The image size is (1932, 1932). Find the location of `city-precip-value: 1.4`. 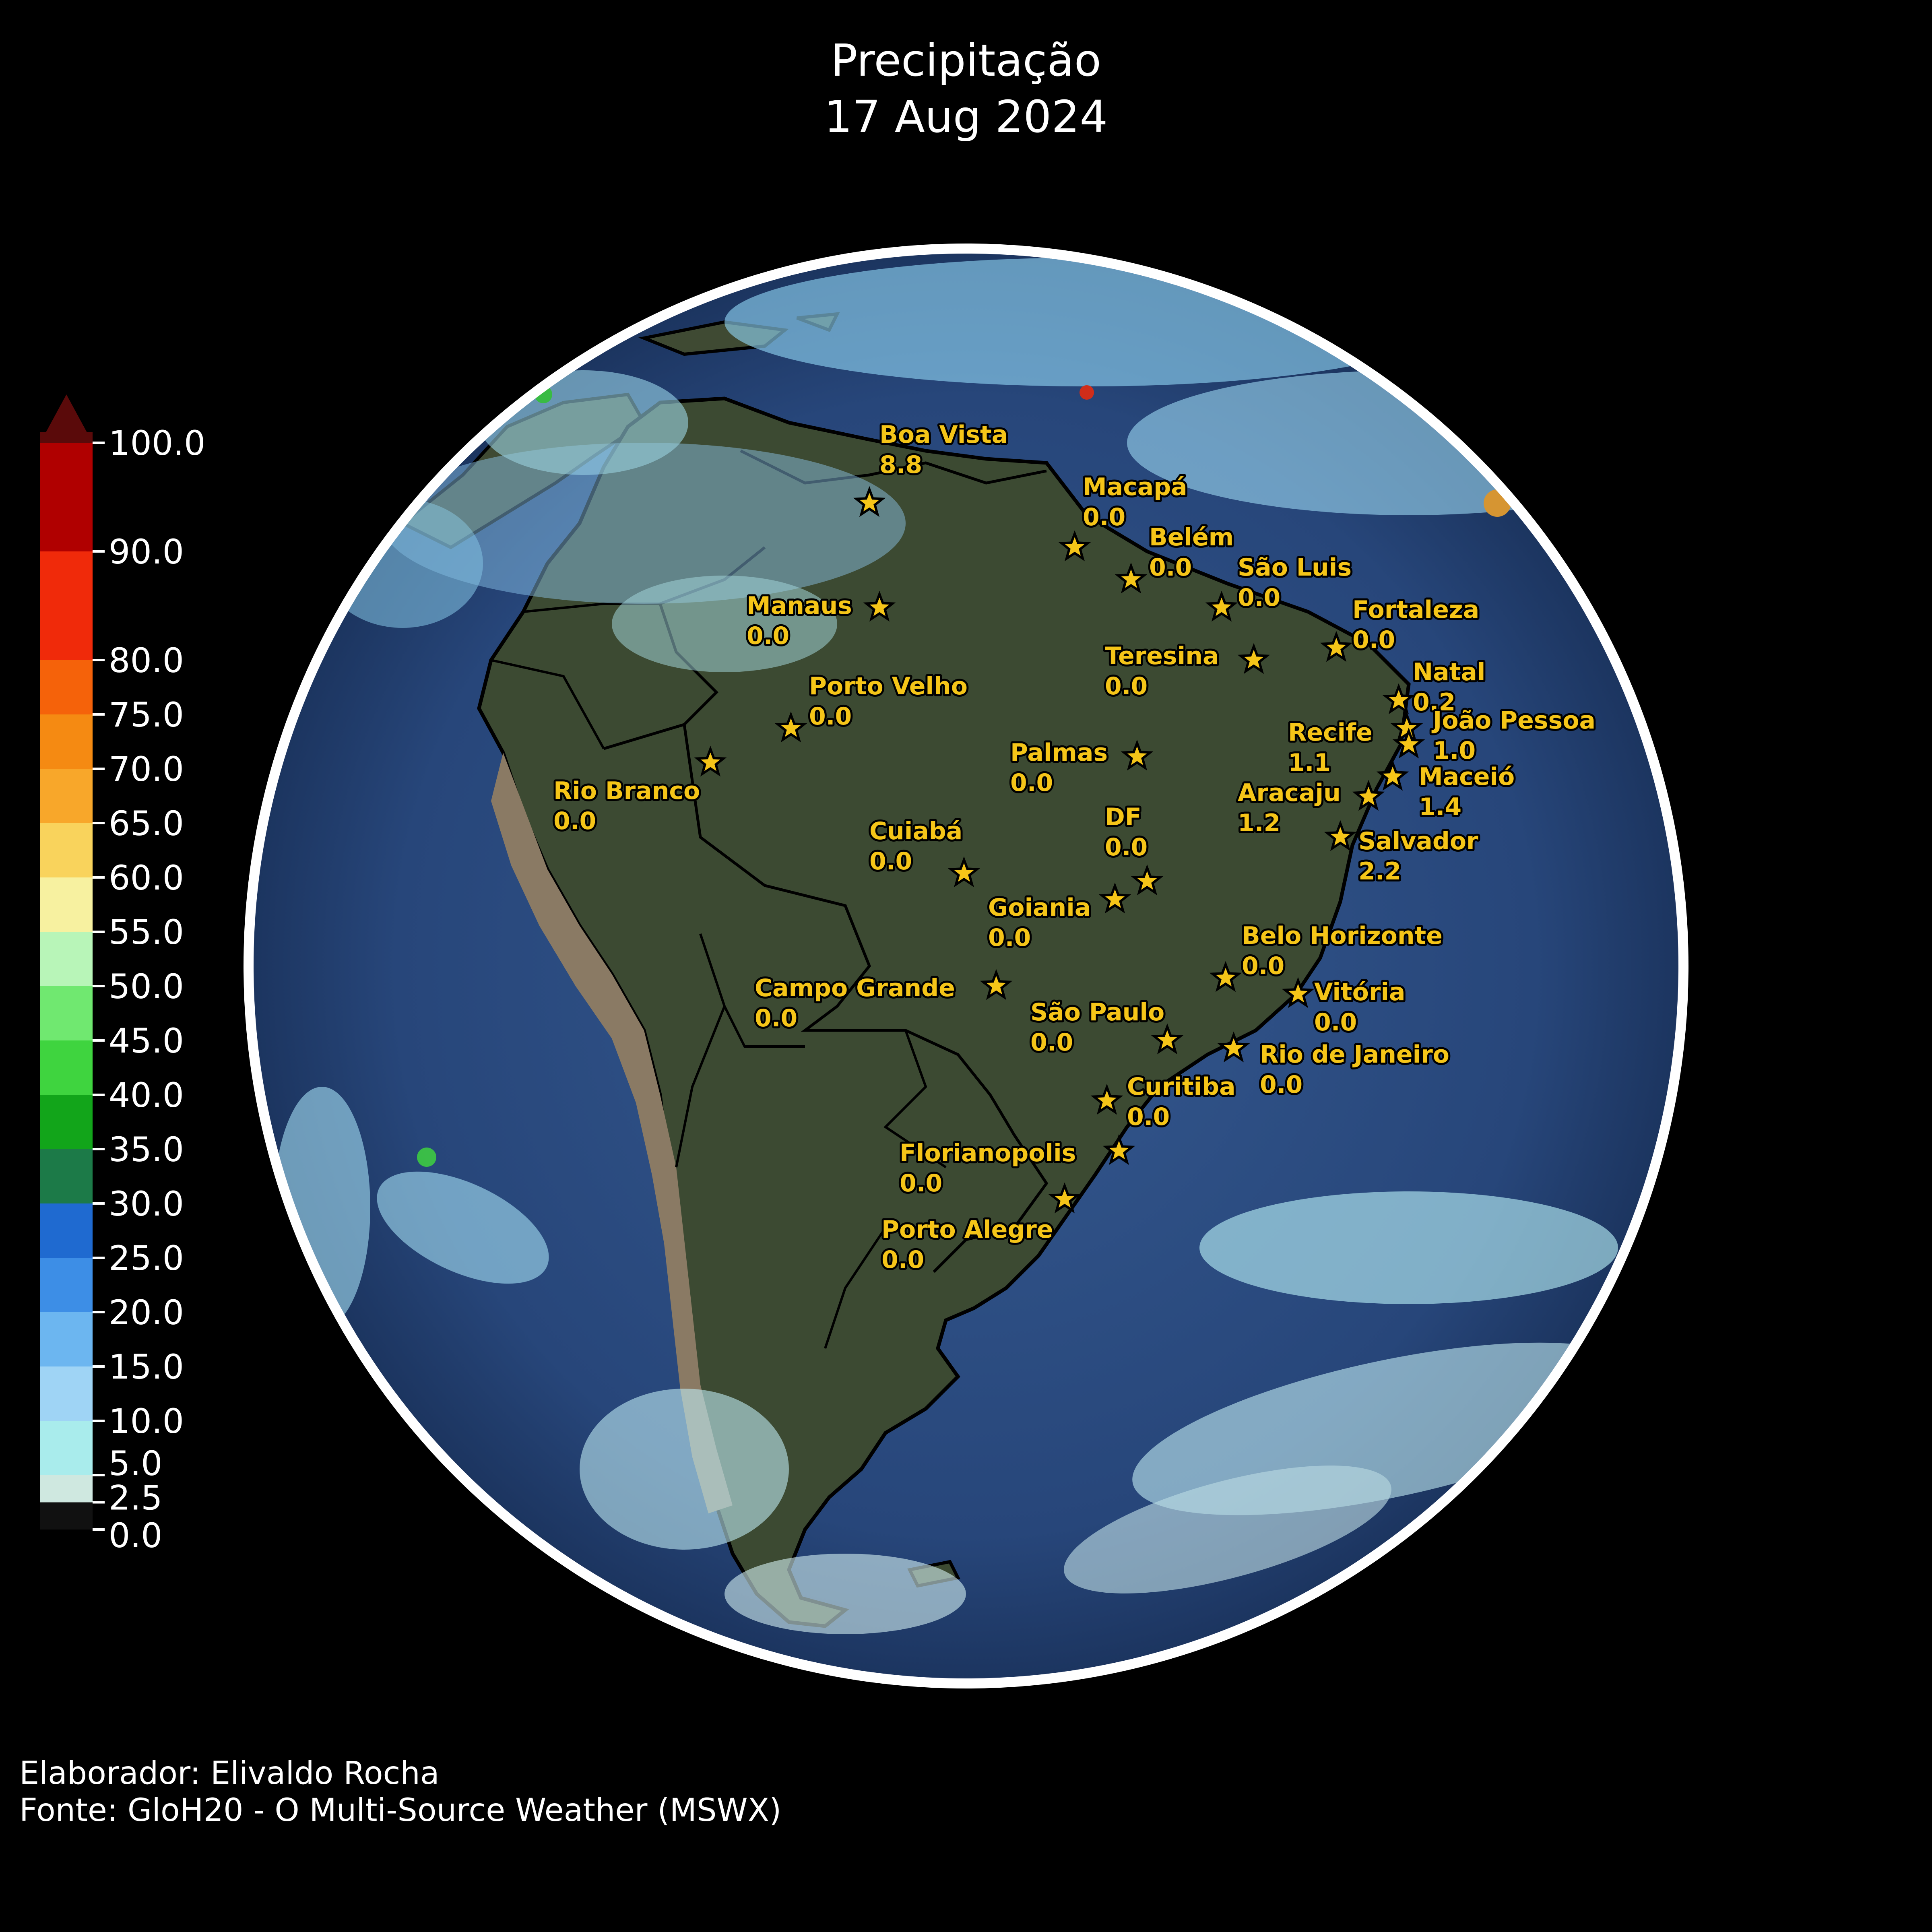

city-precip-value: 1.4 is located at coordinates (1440, 807).